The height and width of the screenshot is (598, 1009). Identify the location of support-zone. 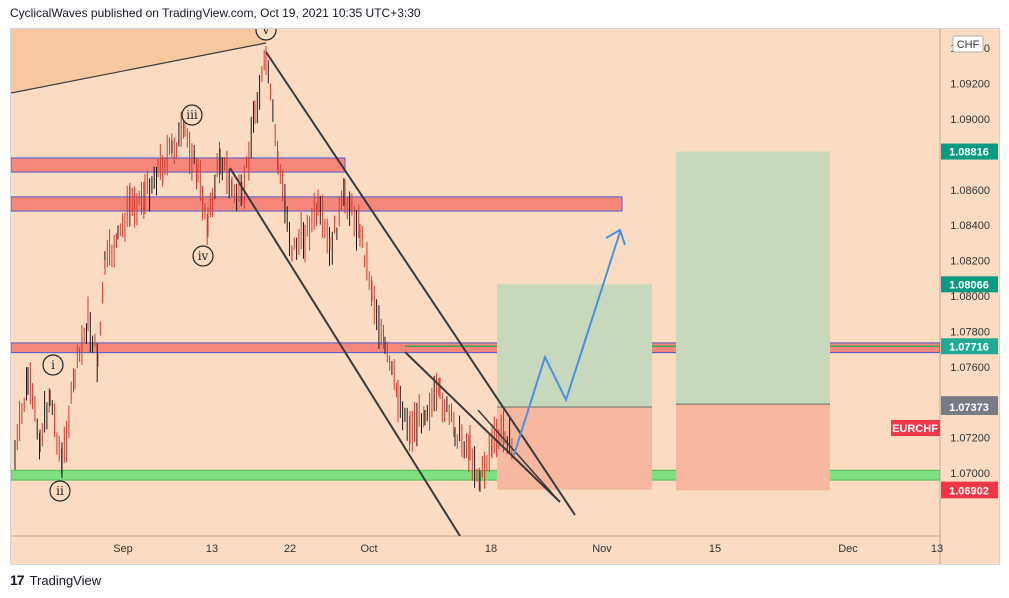
(475, 475).